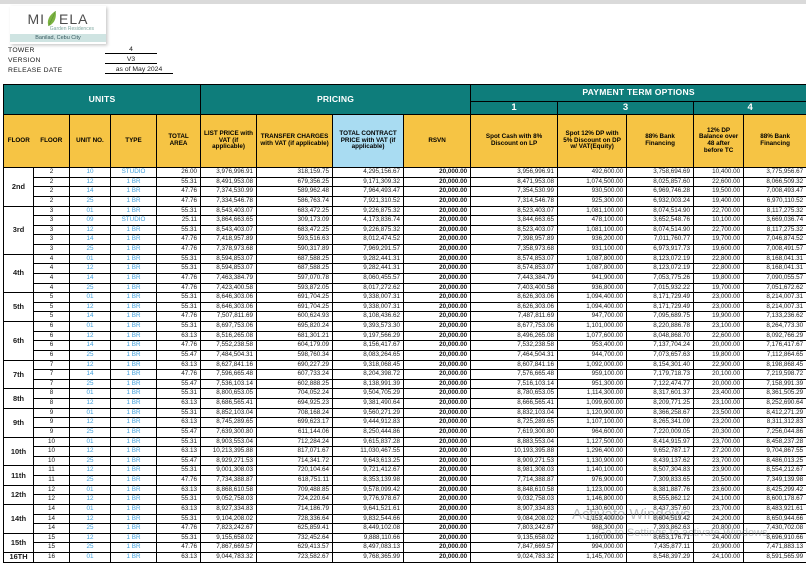  Describe the element at coordinates (719, 201) in the screenshot. I see `opt4-dp-cell: 19,400.00` at that location.